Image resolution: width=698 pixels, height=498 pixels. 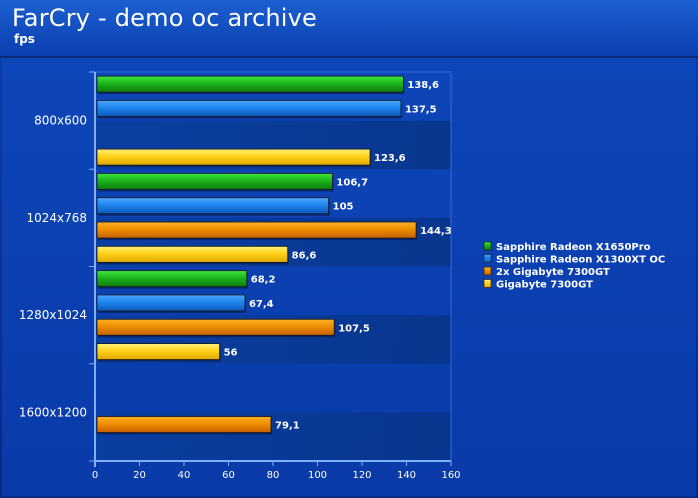 What do you see at coordinates (349, 29) in the screenshot?
I see `chart-header: FarCry - demo oc archive fps` at bounding box center [349, 29].